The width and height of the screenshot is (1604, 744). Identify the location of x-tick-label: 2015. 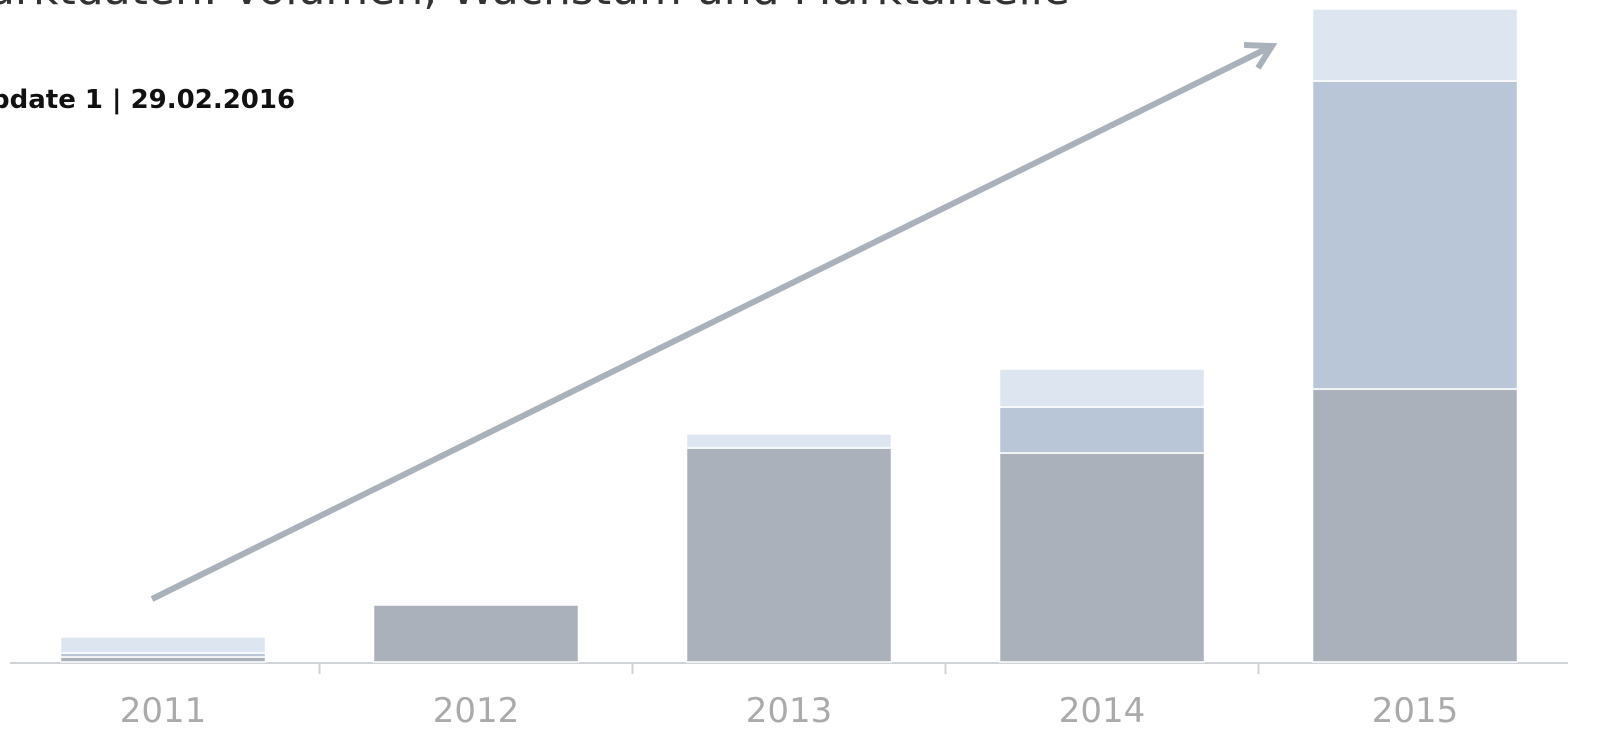
(1415, 711).